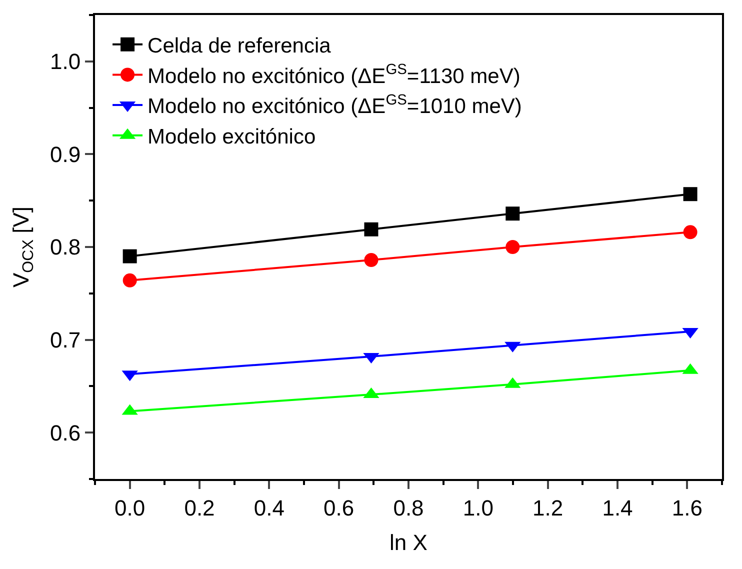 The image size is (742, 569). I want to click on y-tick-label: 0.7, so click(65, 340).